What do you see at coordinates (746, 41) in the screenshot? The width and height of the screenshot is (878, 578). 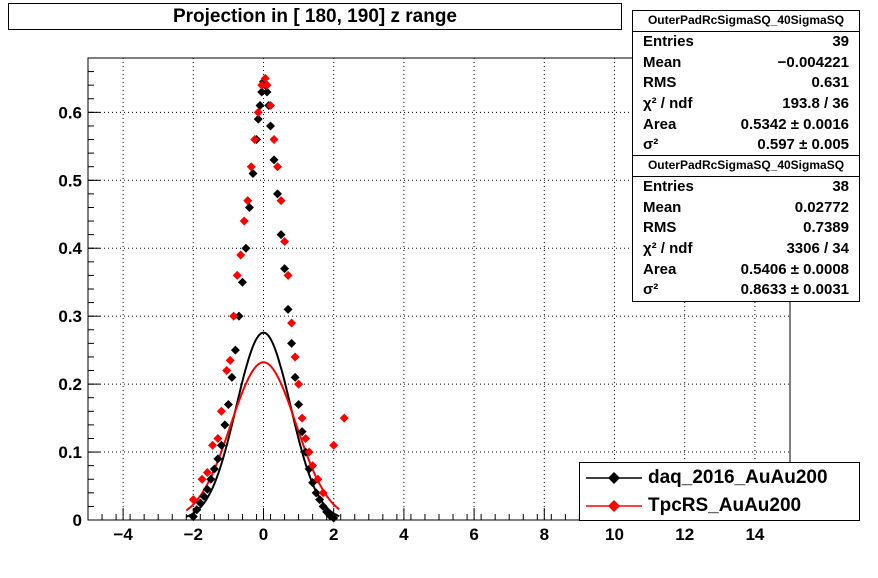 I see `stats-row: Entries 39` at bounding box center [746, 41].